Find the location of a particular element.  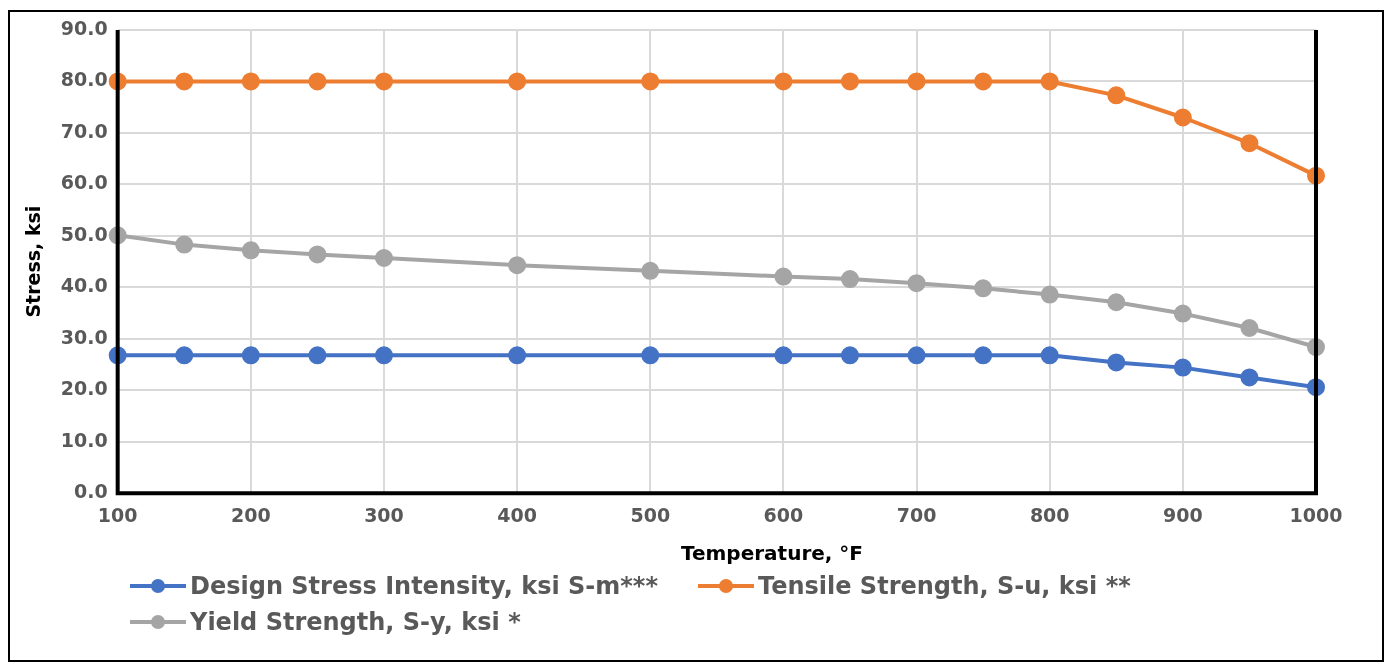

x-tick-label: 600 is located at coordinates (783, 514).